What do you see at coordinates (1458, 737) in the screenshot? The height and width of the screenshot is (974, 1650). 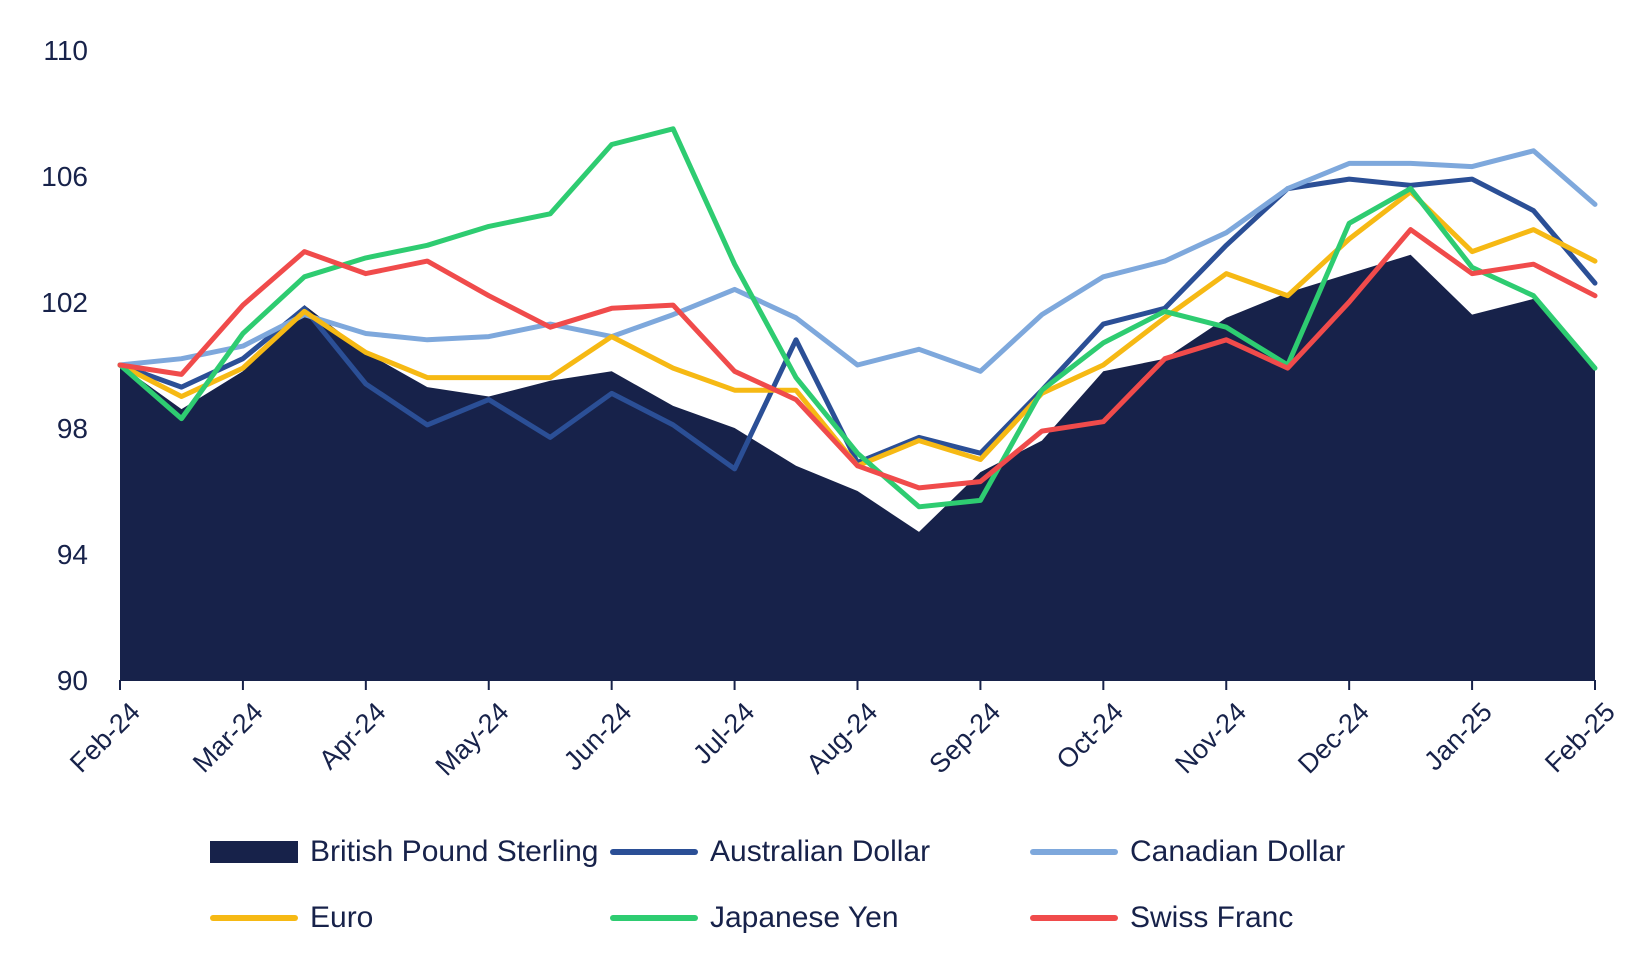 I see `x-tick-label: Jan-25` at bounding box center [1458, 737].